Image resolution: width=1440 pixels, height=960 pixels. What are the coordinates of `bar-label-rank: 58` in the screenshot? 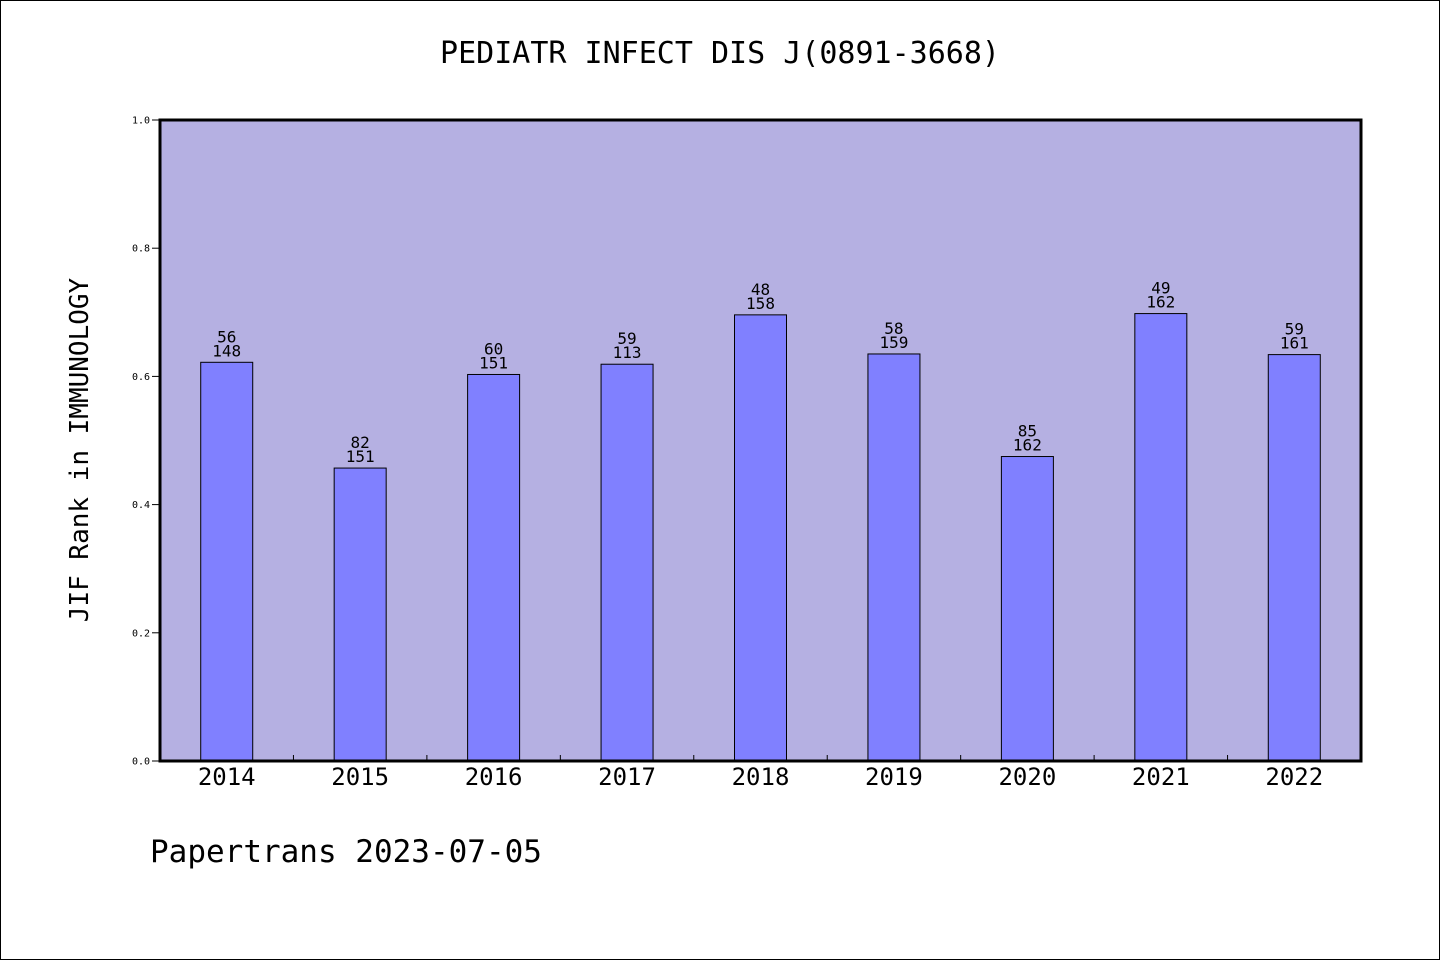 It's located at (893, 328).